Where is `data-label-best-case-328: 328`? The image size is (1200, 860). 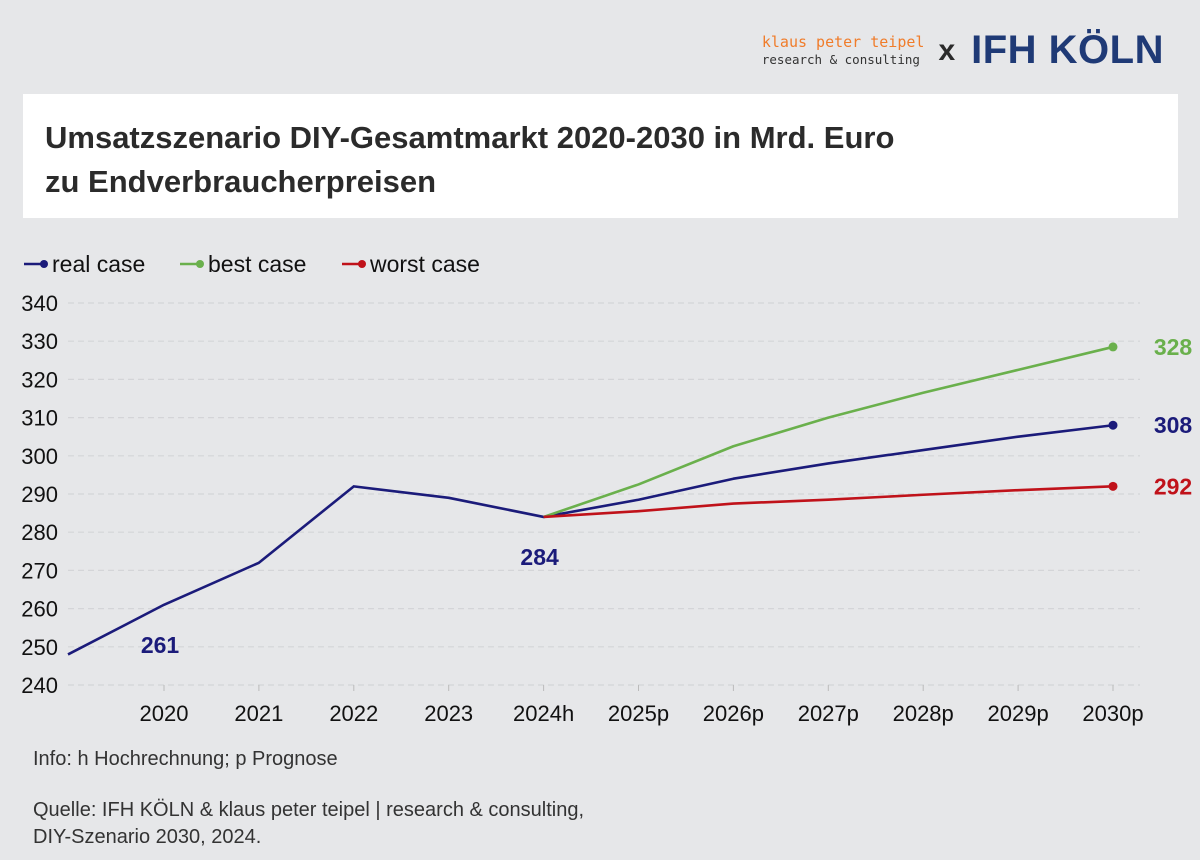
data-label-best-case-328: 328 is located at coordinates (1173, 347).